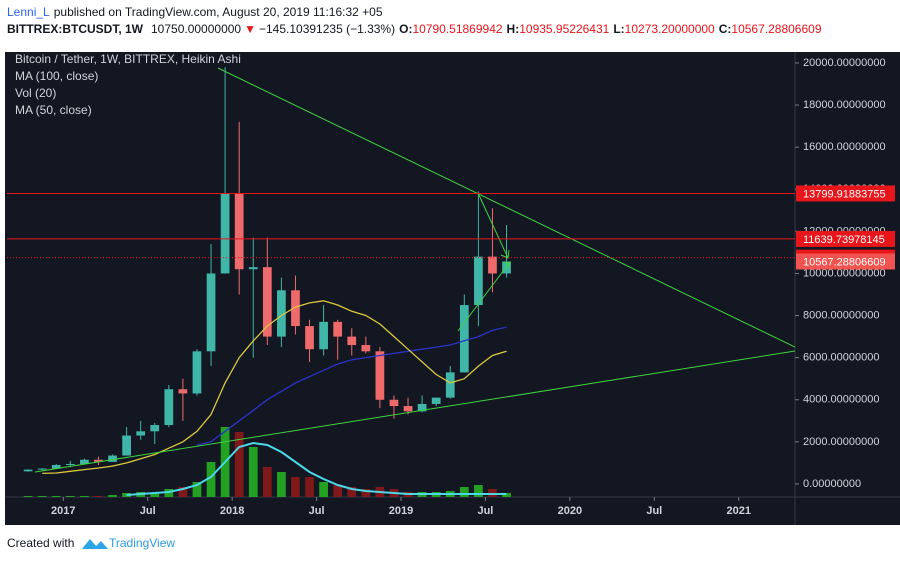 The image size is (900, 561). What do you see at coordinates (841, 358) in the screenshot?
I see `y-tick-label: 6000.00000000` at bounding box center [841, 358].